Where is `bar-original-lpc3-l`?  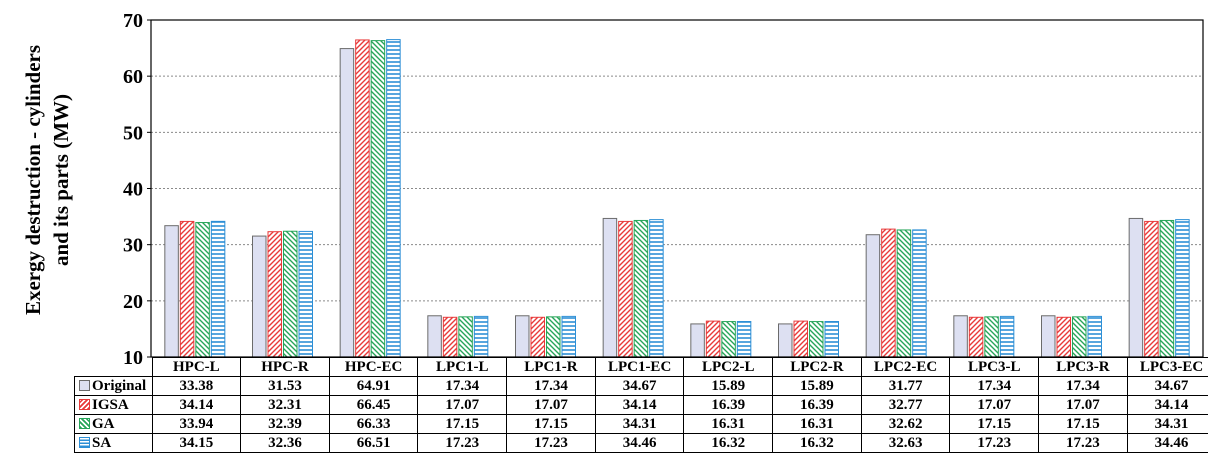 bar-original-lpc3-l is located at coordinates (960, 336).